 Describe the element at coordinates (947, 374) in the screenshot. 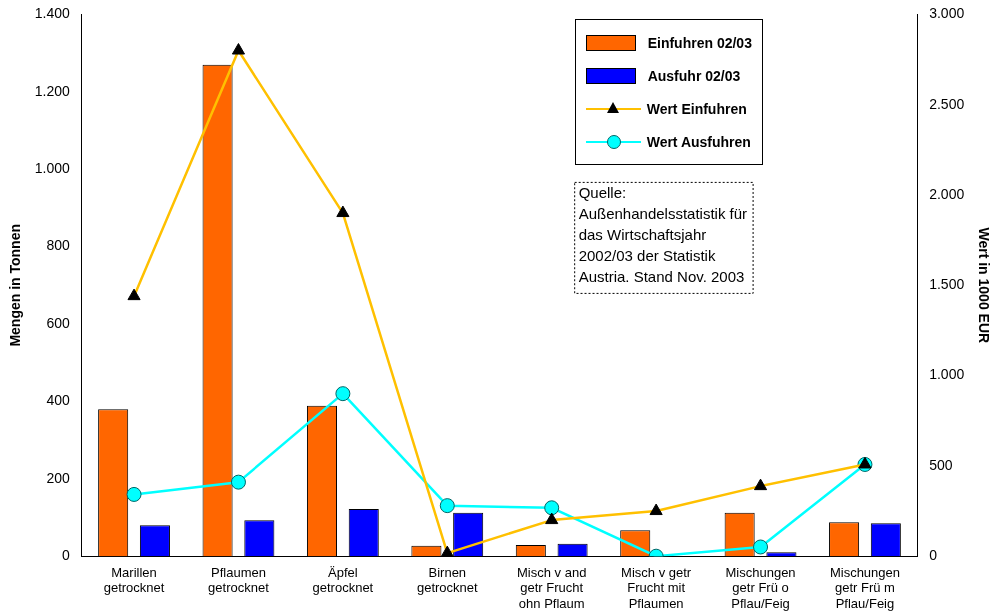

I see `y2-tick-label: 1.000` at that location.